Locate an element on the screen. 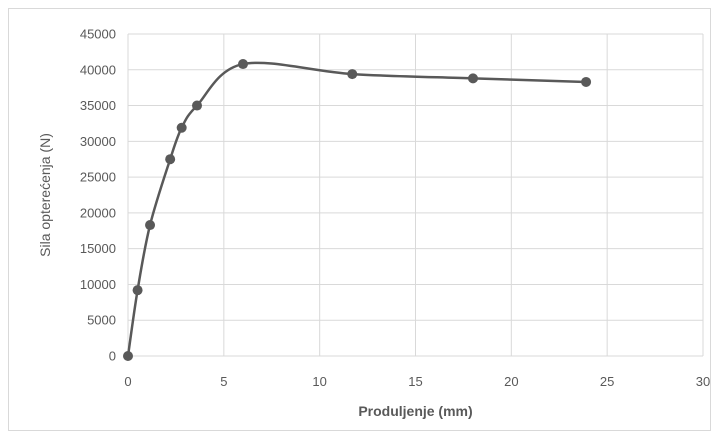 Image resolution: width=720 pixels, height=439 pixels. y-tick-label: 15000 is located at coordinates (98, 248).